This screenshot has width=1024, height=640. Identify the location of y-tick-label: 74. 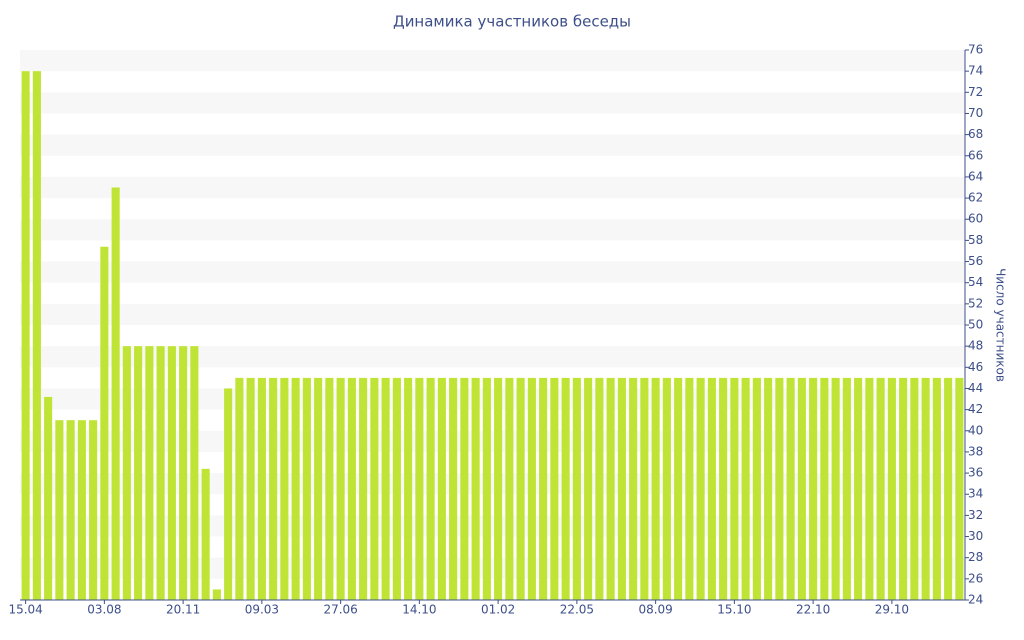
(975, 71).